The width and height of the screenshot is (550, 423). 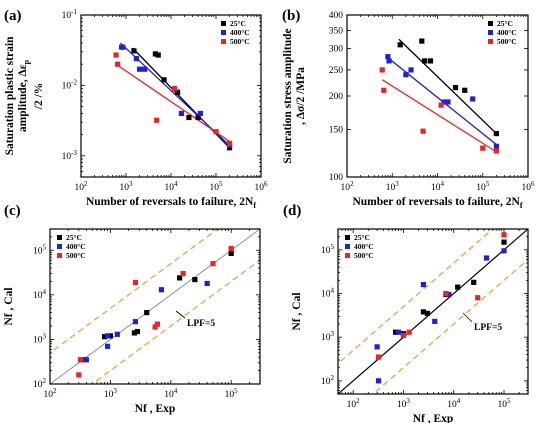 I want to click on y-tick-label: 350, so click(x=336, y=32).